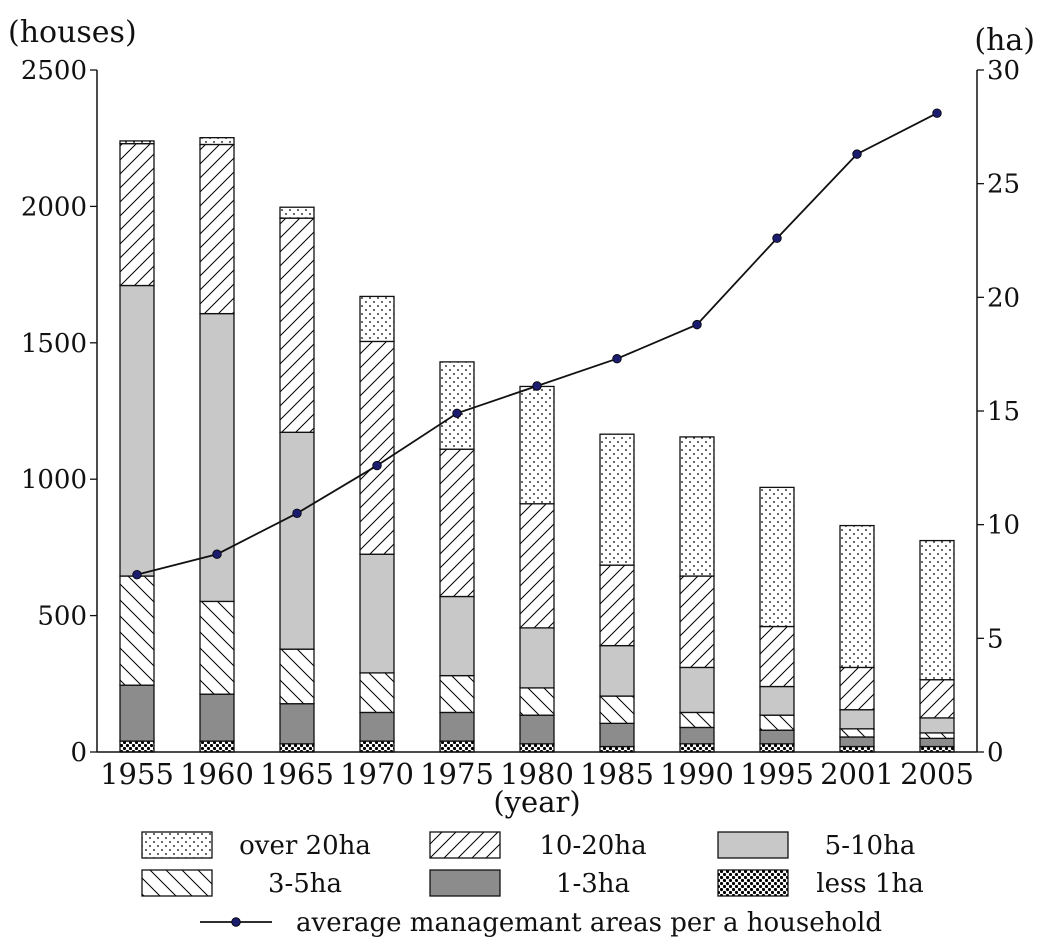 This screenshot has height=941, width=1040. I want to click on bar-segment-1995-s3, so click(777, 700).